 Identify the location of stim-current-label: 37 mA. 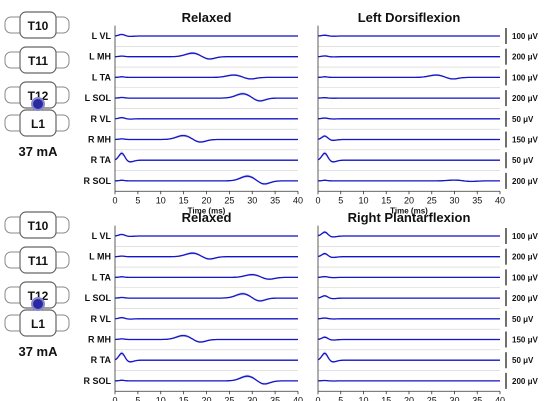
(38, 151).